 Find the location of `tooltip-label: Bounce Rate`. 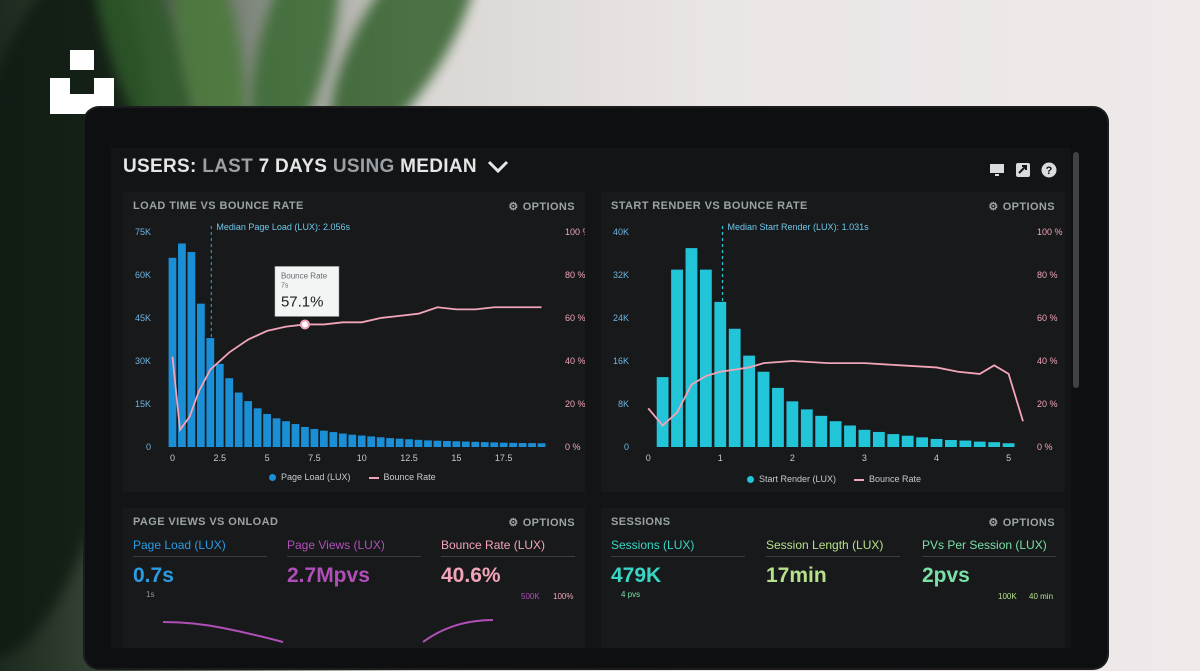

tooltip-label: Bounce Rate is located at coordinates (304, 275).